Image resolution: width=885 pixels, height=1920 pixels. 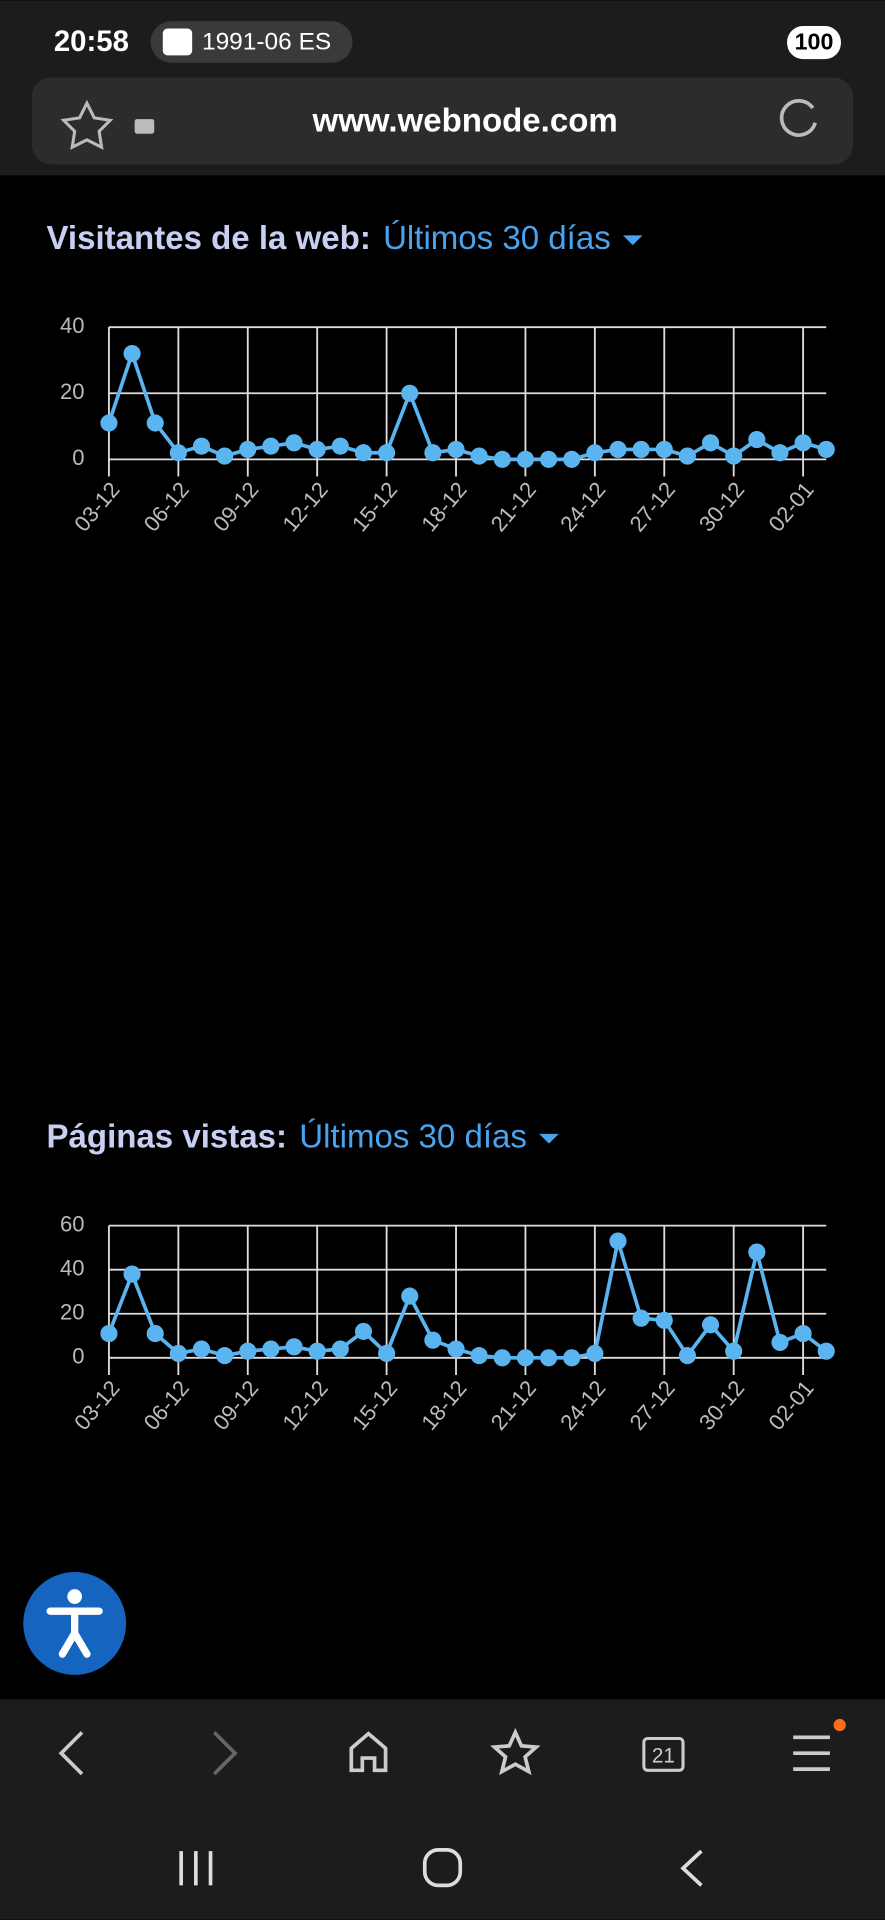 What do you see at coordinates (790, 506) in the screenshot?
I see `x-tick-label: 02-01` at bounding box center [790, 506].